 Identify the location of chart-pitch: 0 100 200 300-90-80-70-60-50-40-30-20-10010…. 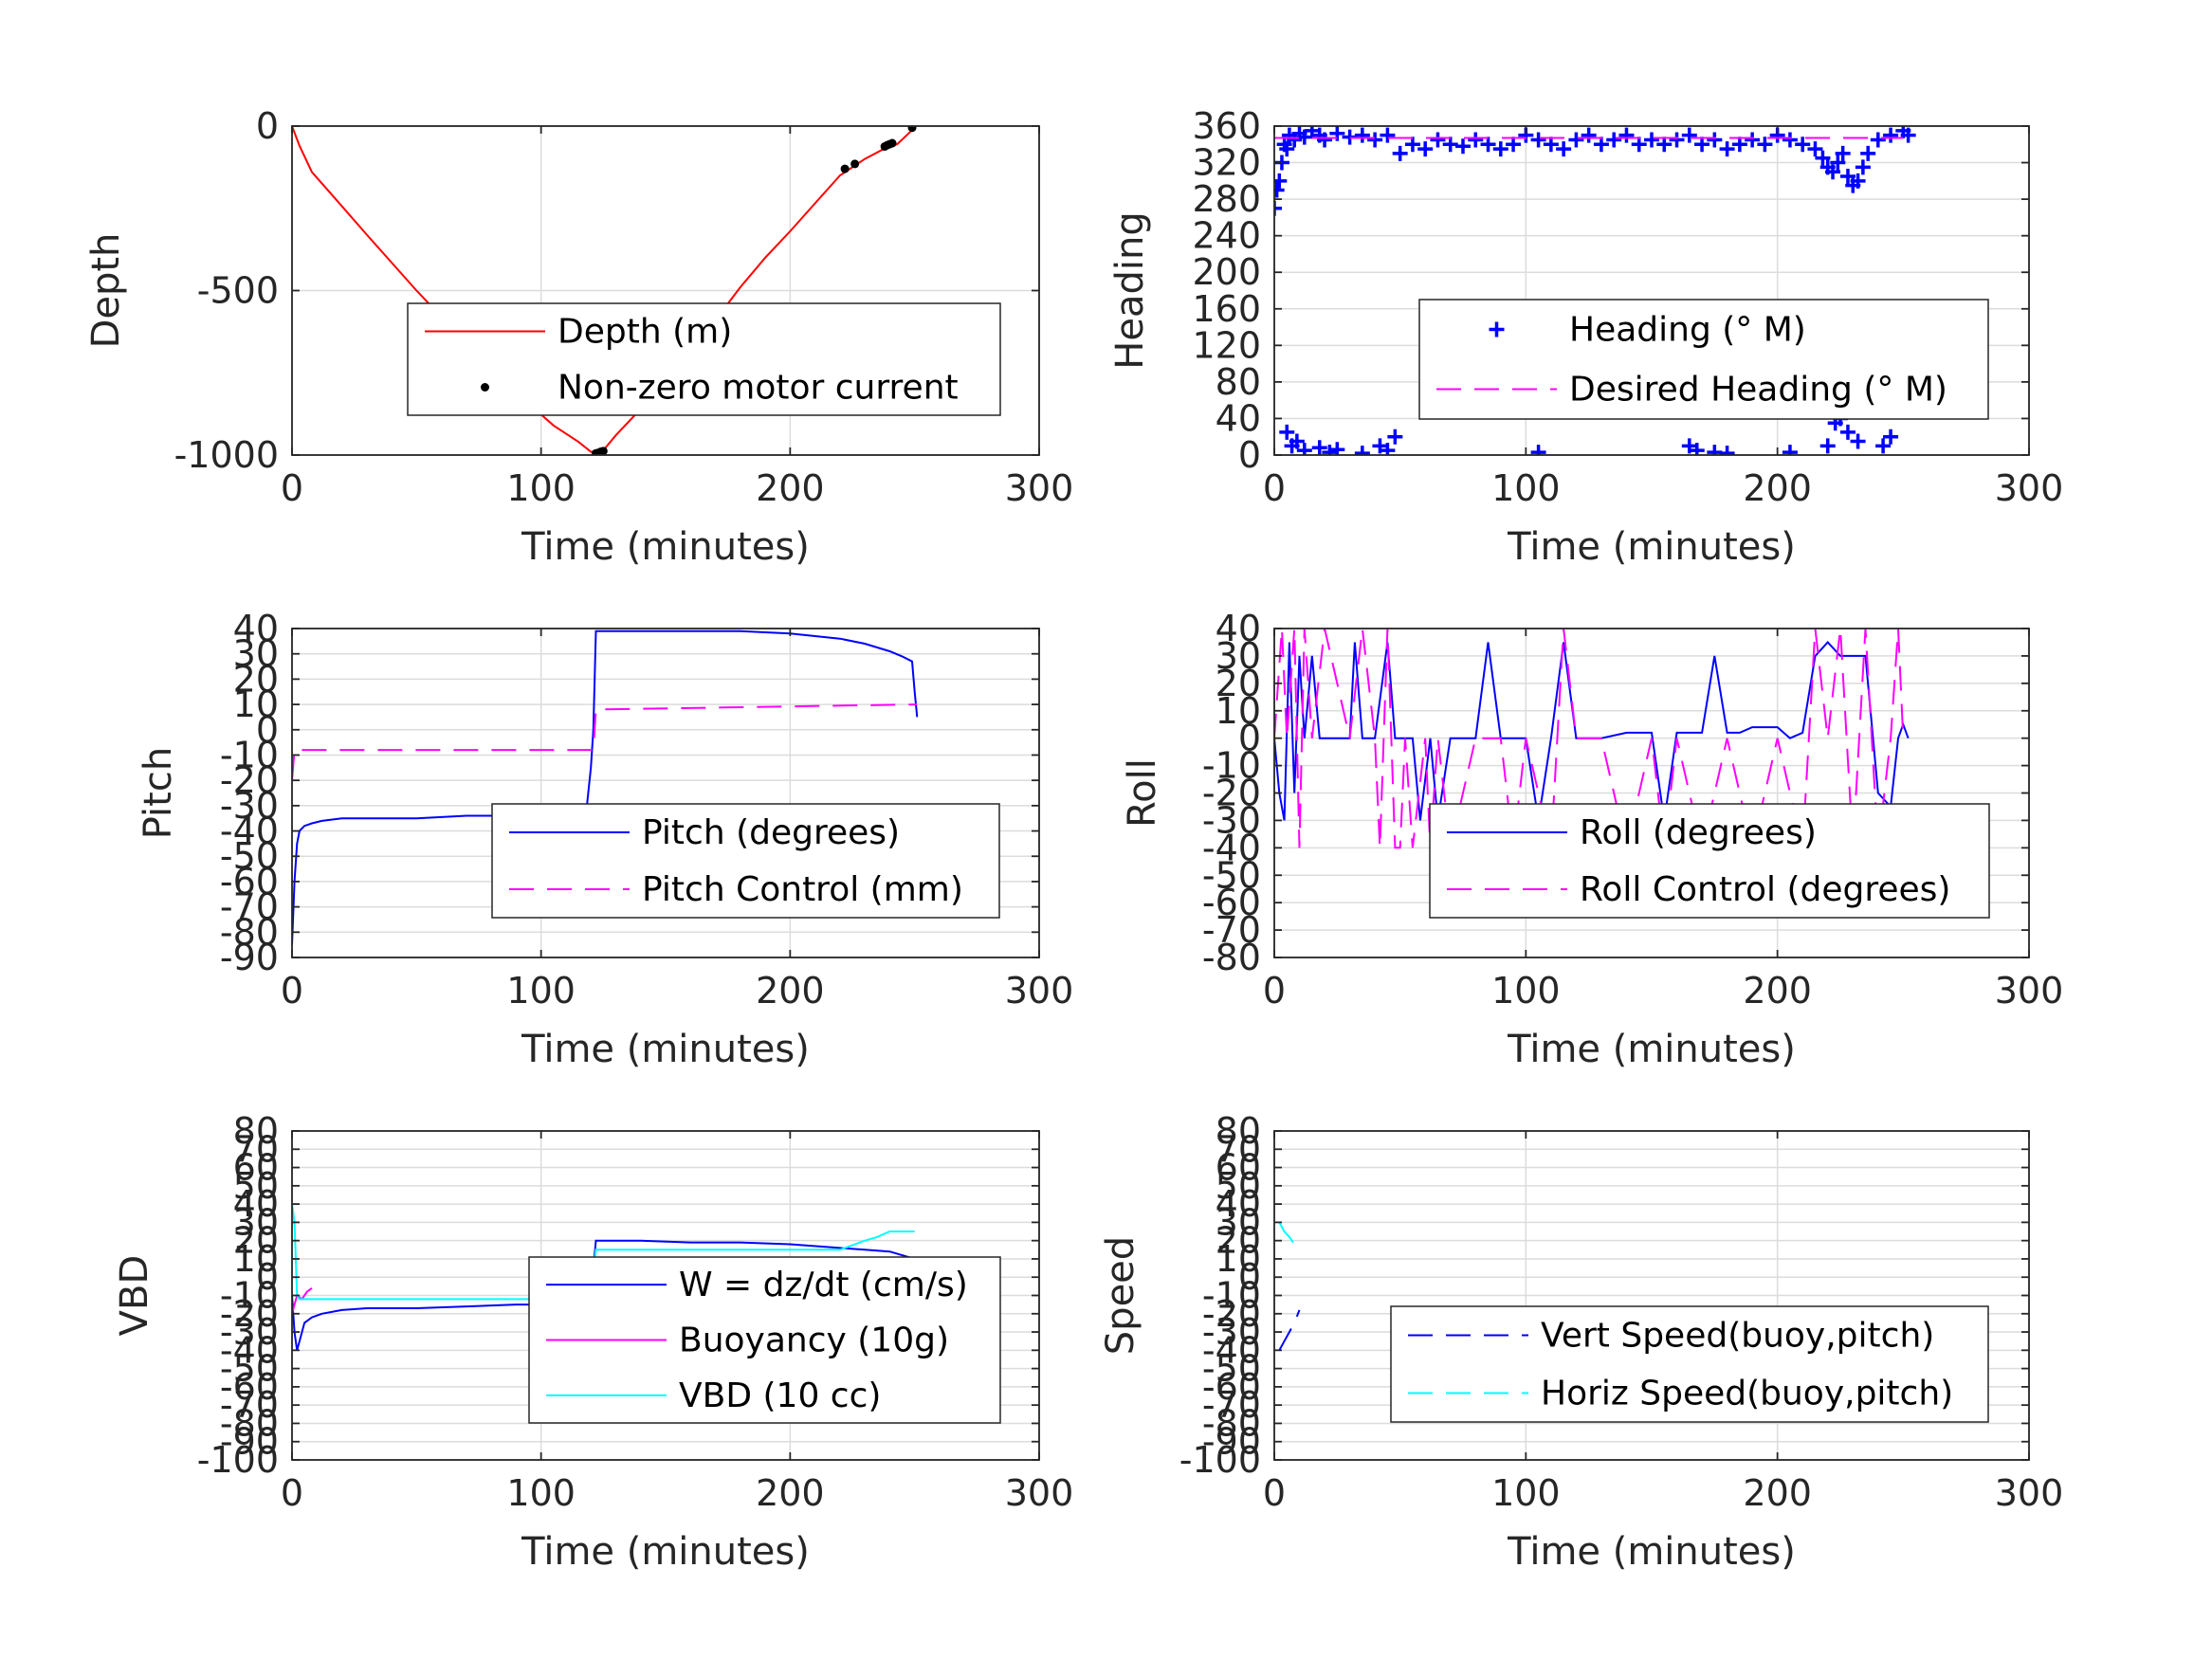
(605, 839).